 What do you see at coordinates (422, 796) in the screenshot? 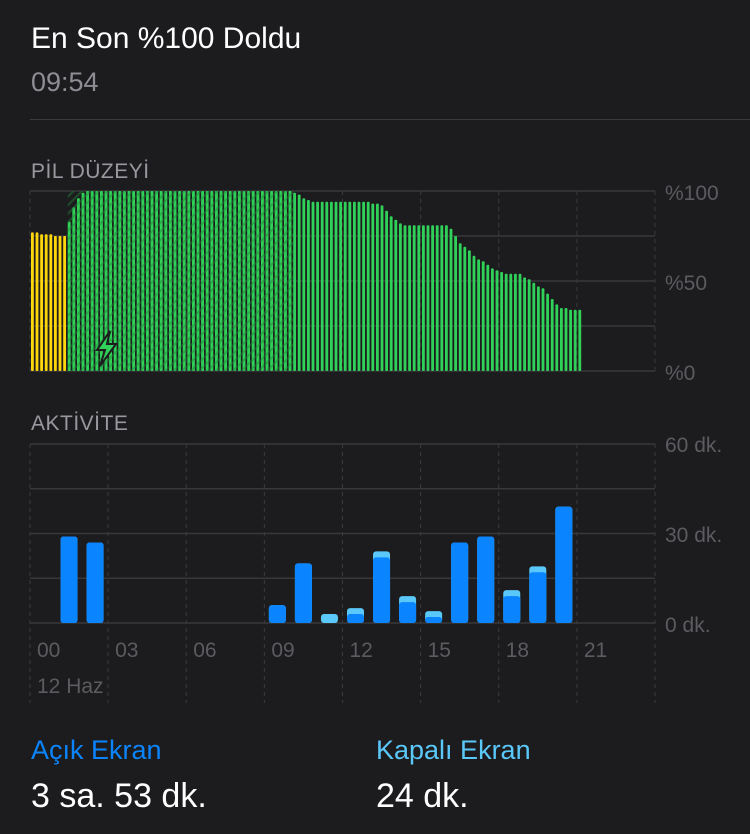
I see `screen-off-value: 24 dk.` at bounding box center [422, 796].